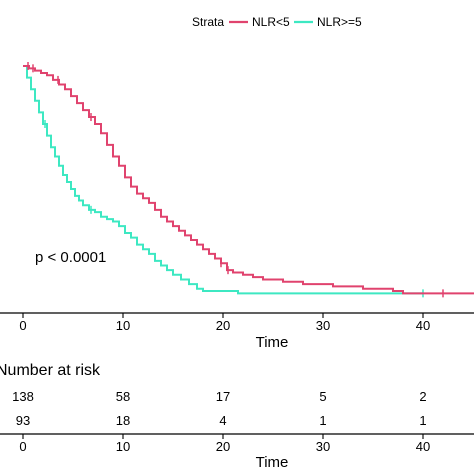 The height and width of the screenshot is (474, 474). I want to click on risk-table-title: Number at risk, so click(50, 370).